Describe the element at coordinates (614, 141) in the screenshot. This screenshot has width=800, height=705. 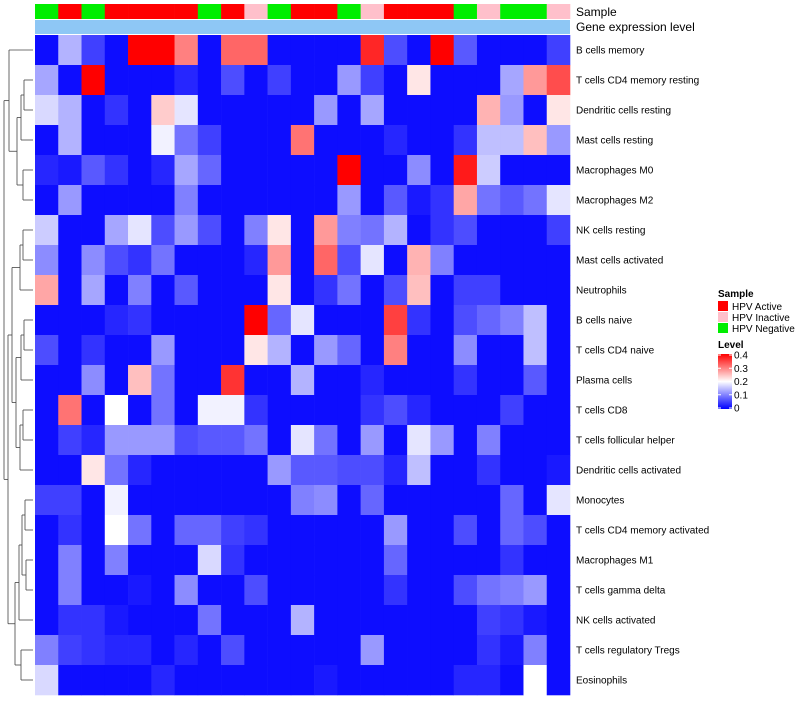
I see `row-label: Mast cells resting` at that location.